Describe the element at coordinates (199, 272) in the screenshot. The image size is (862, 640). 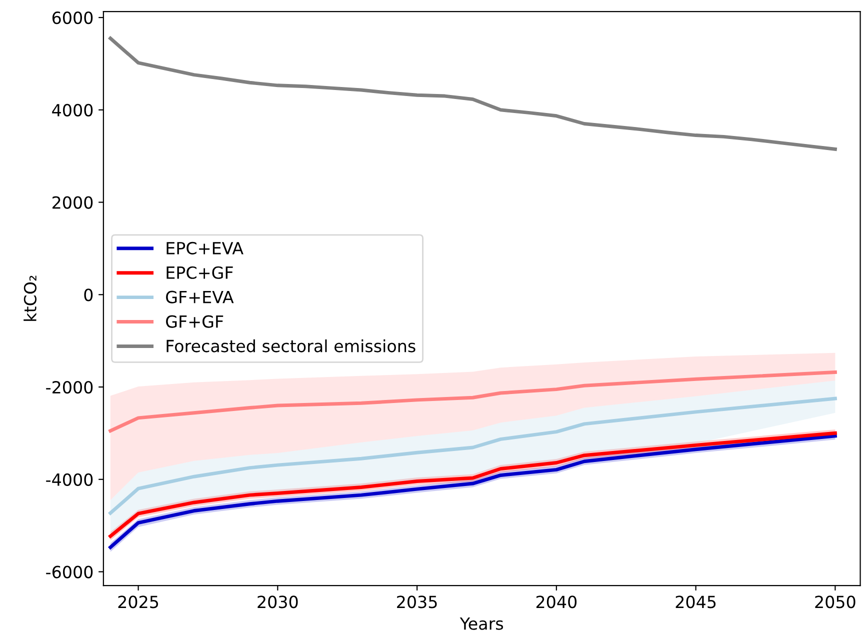
I see `legend-label: EPC+GF` at that location.